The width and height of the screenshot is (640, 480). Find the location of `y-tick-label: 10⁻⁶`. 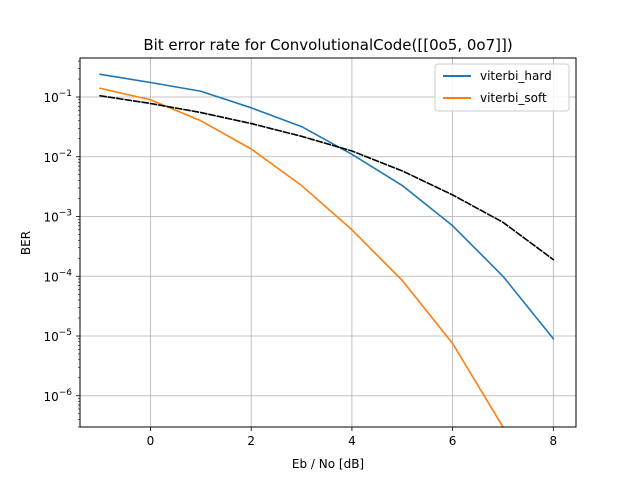

y-tick-label: 10⁻⁶ is located at coordinates (57, 396).